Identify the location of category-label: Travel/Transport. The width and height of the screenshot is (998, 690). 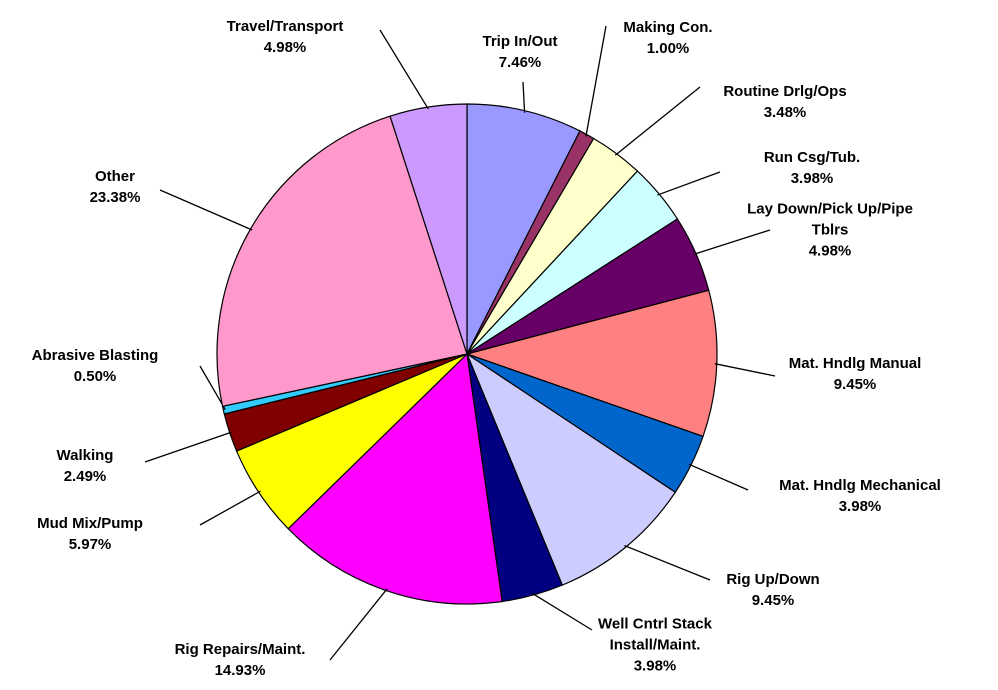
(285, 26).